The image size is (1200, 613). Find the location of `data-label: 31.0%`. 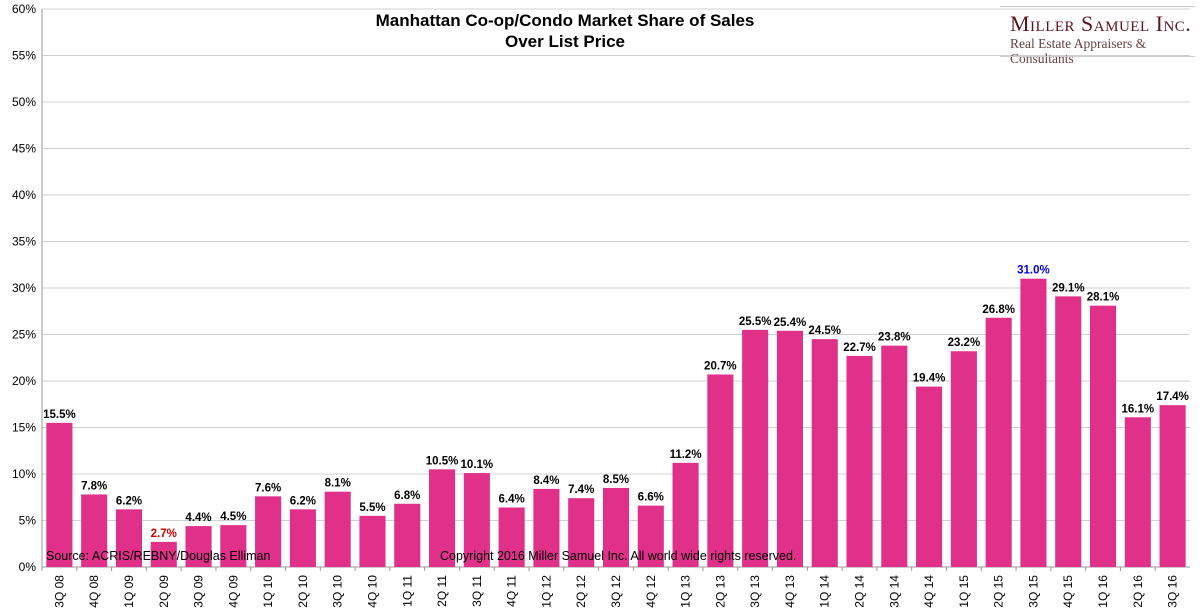

data-label: 31.0% is located at coordinates (1033, 271).